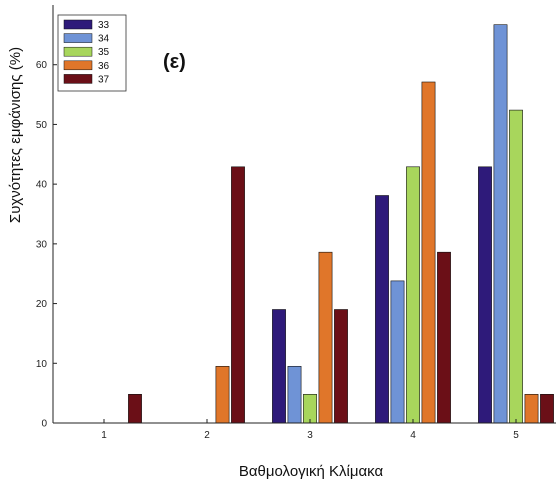 This screenshot has width=556, height=481. What do you see at coordinates (42, 244) in the screenshot?
I see `y-tick-label-30: 30` at bounding box center [42, 244].